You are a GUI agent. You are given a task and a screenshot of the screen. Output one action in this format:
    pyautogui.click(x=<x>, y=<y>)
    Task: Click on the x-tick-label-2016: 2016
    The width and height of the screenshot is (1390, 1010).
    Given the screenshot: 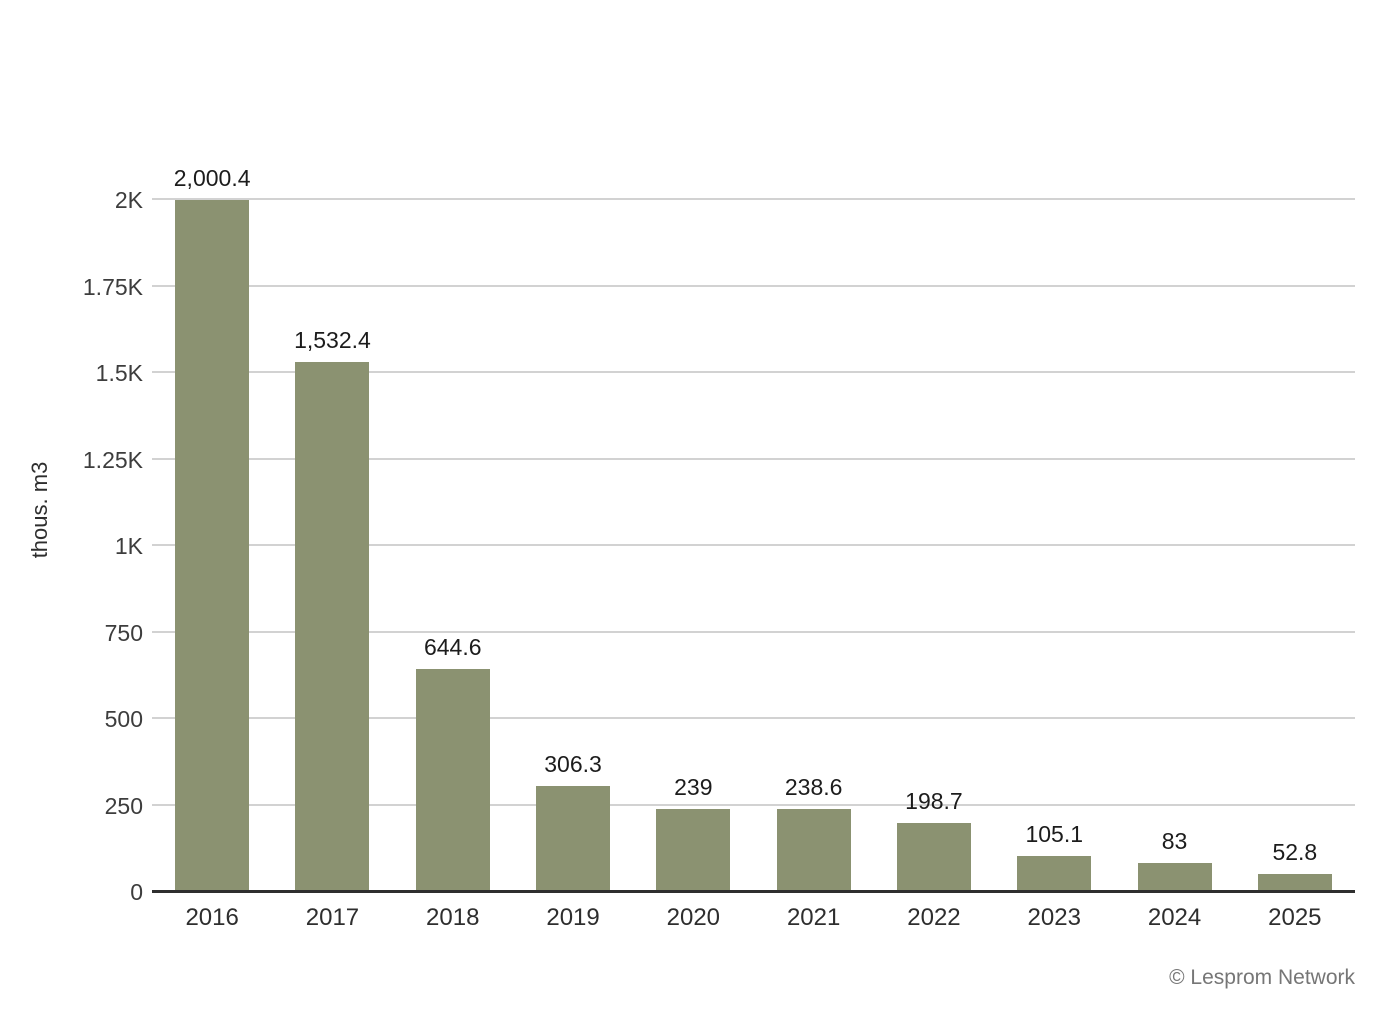 What is the action you would take?
    pyautogui.click(x=212, y=917)
    